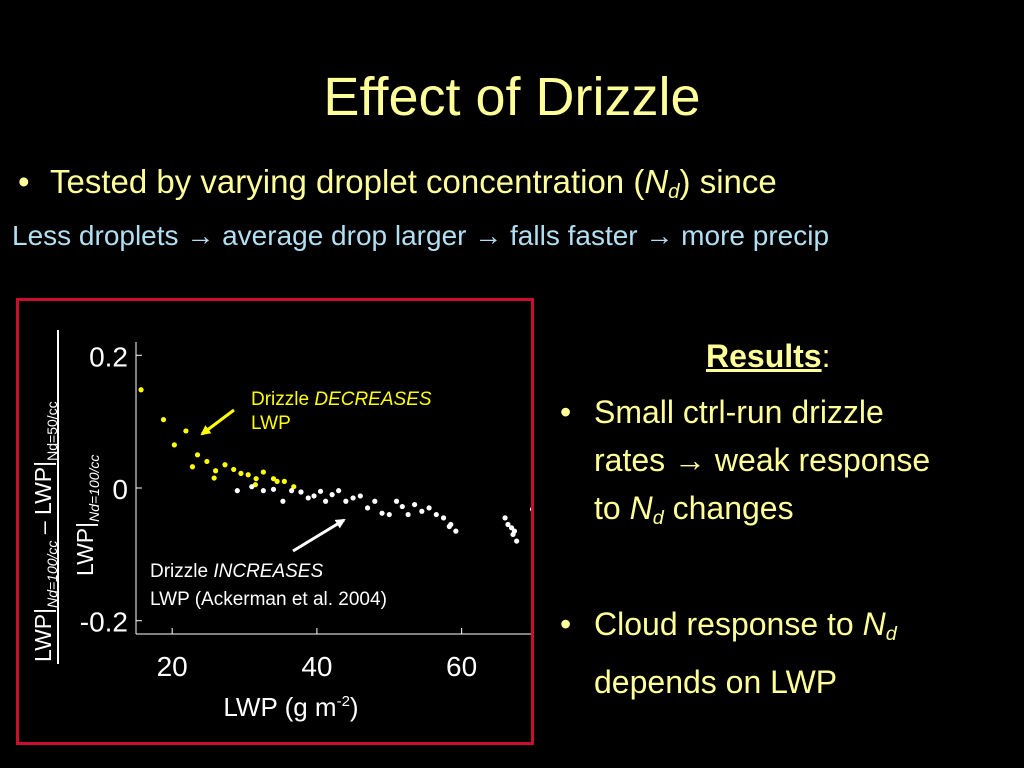  I want to click on y-axis-label-numerator: LWP|Nd=100/cc – LWP|Nd=50/cc, so click(45, 531).